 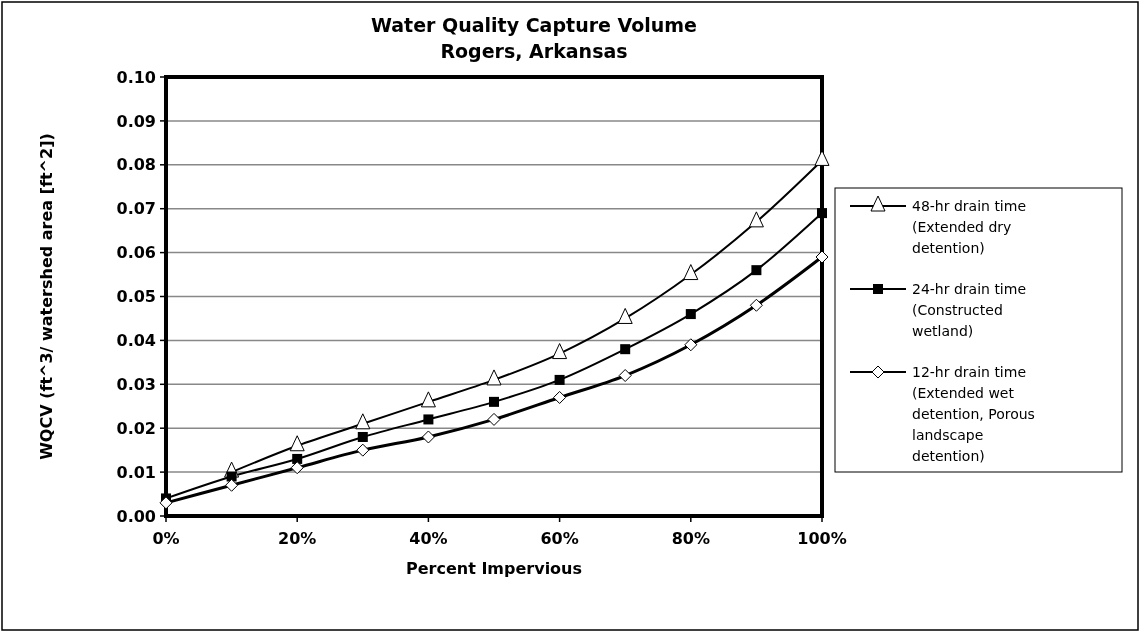 What do you see at coordinates (136, 340) in the screenshot?
I see `y-tick-label: 0.04` at bounding box center [136, 340].